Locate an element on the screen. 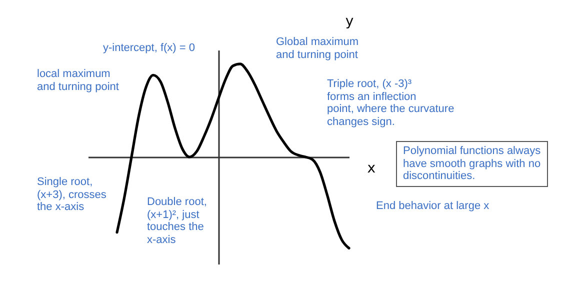  y-axis-title: y is located at coordinates (349, 22).